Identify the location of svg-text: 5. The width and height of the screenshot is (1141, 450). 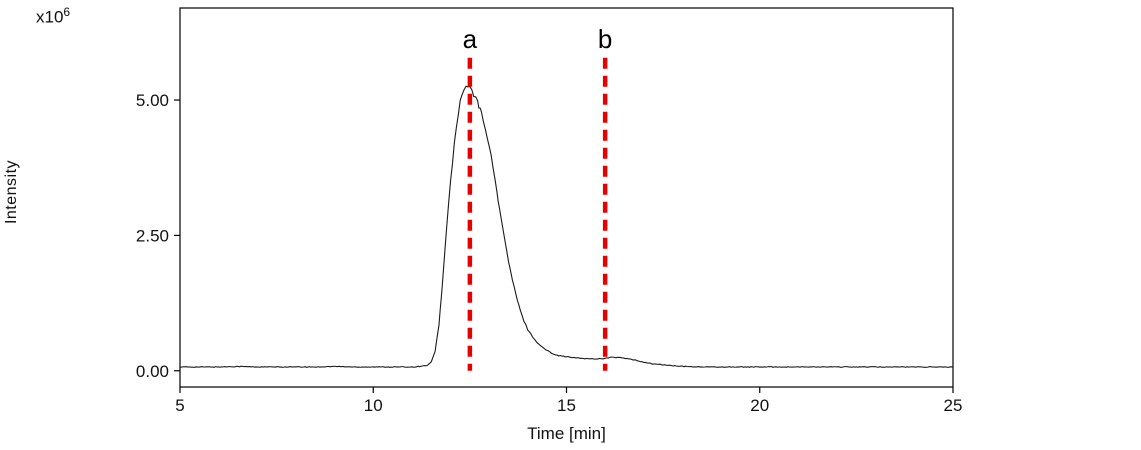
(179, 405).